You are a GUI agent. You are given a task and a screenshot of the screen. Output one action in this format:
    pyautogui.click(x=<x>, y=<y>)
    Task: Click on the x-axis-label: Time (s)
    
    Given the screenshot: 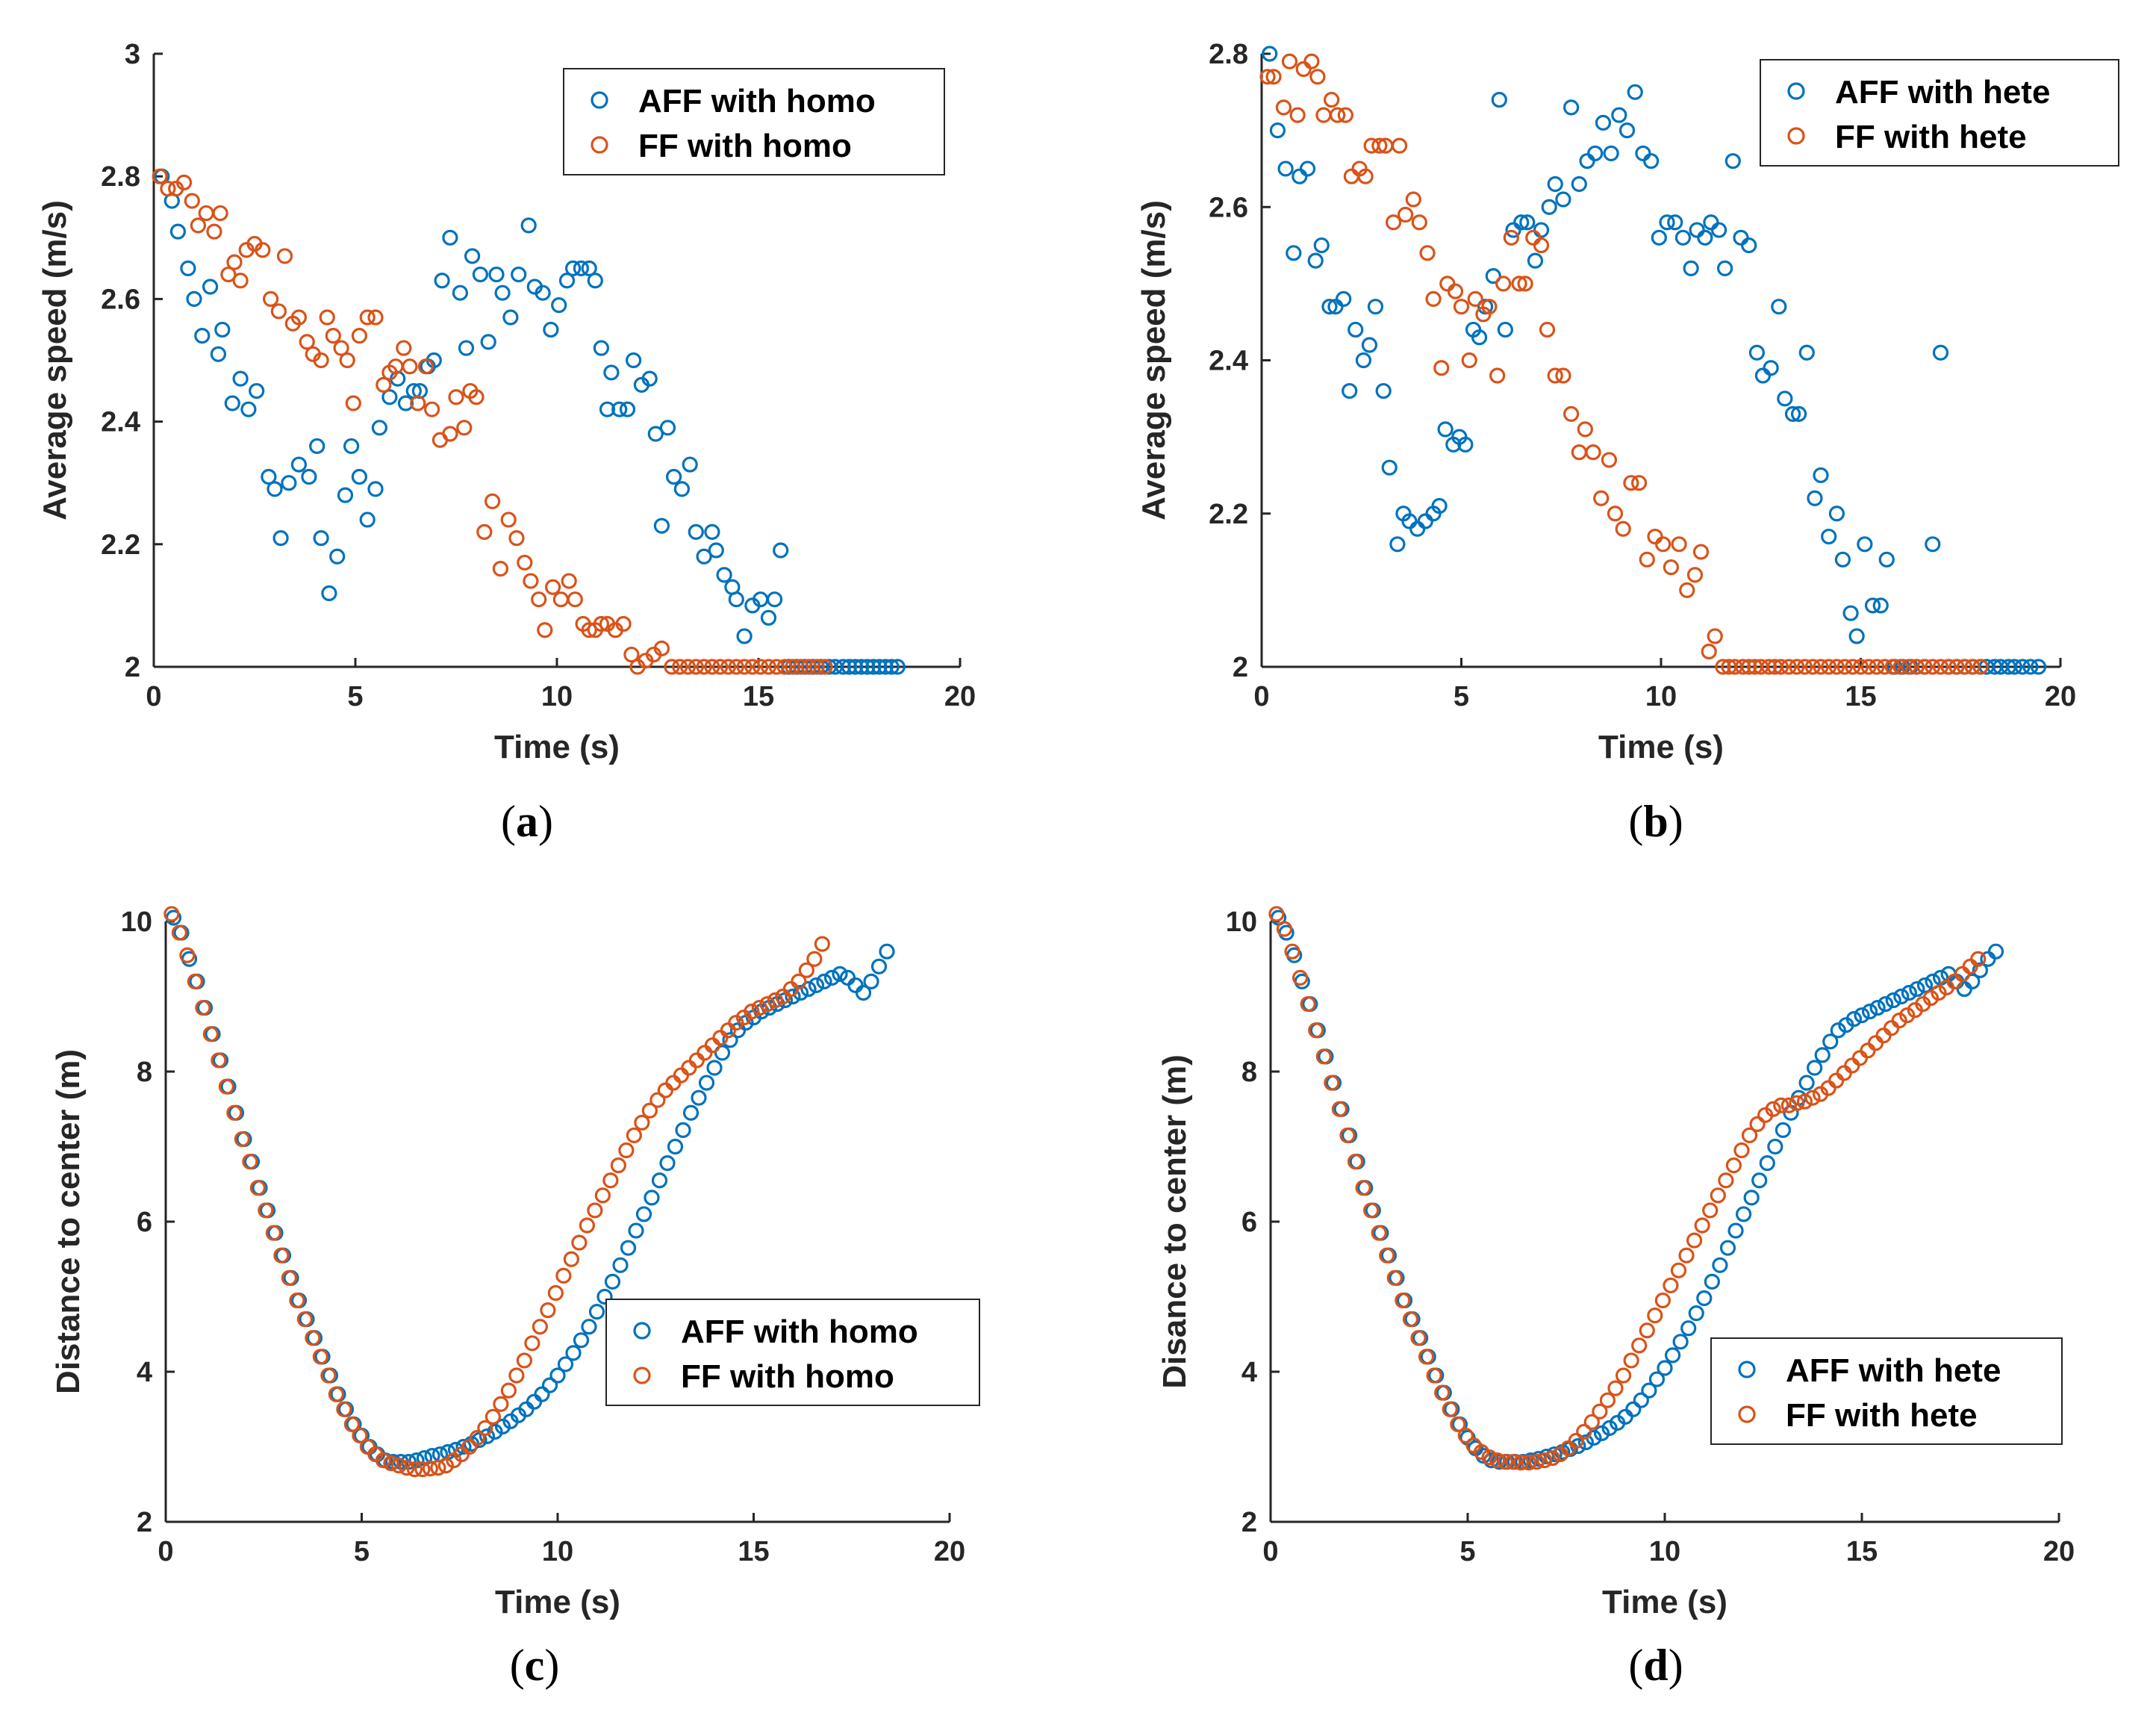 What is the action you would take?
    pyautogui.click(x=557, y=1602)
    